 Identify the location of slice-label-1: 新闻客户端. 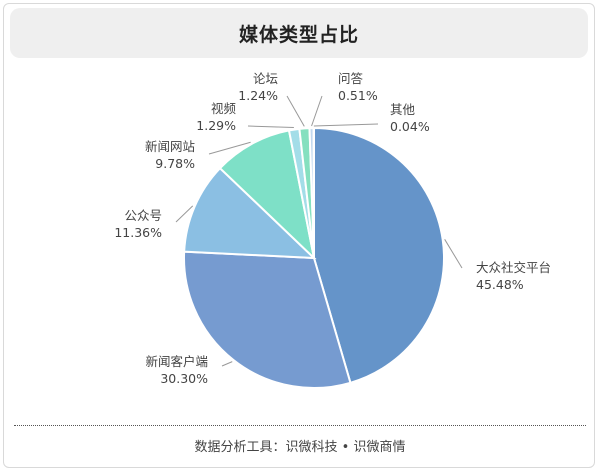
(176, 361).